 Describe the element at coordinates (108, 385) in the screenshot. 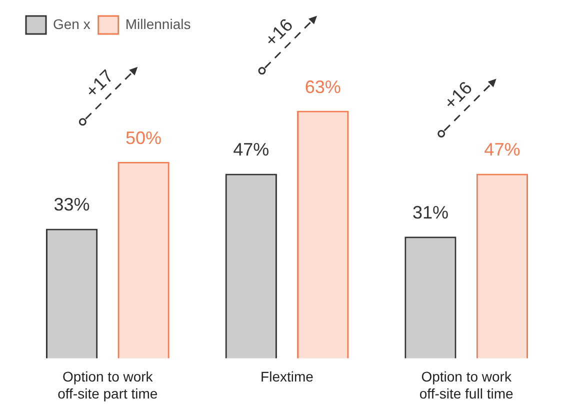

I see `x-tick-label: Option to work off-site part time` at that location.